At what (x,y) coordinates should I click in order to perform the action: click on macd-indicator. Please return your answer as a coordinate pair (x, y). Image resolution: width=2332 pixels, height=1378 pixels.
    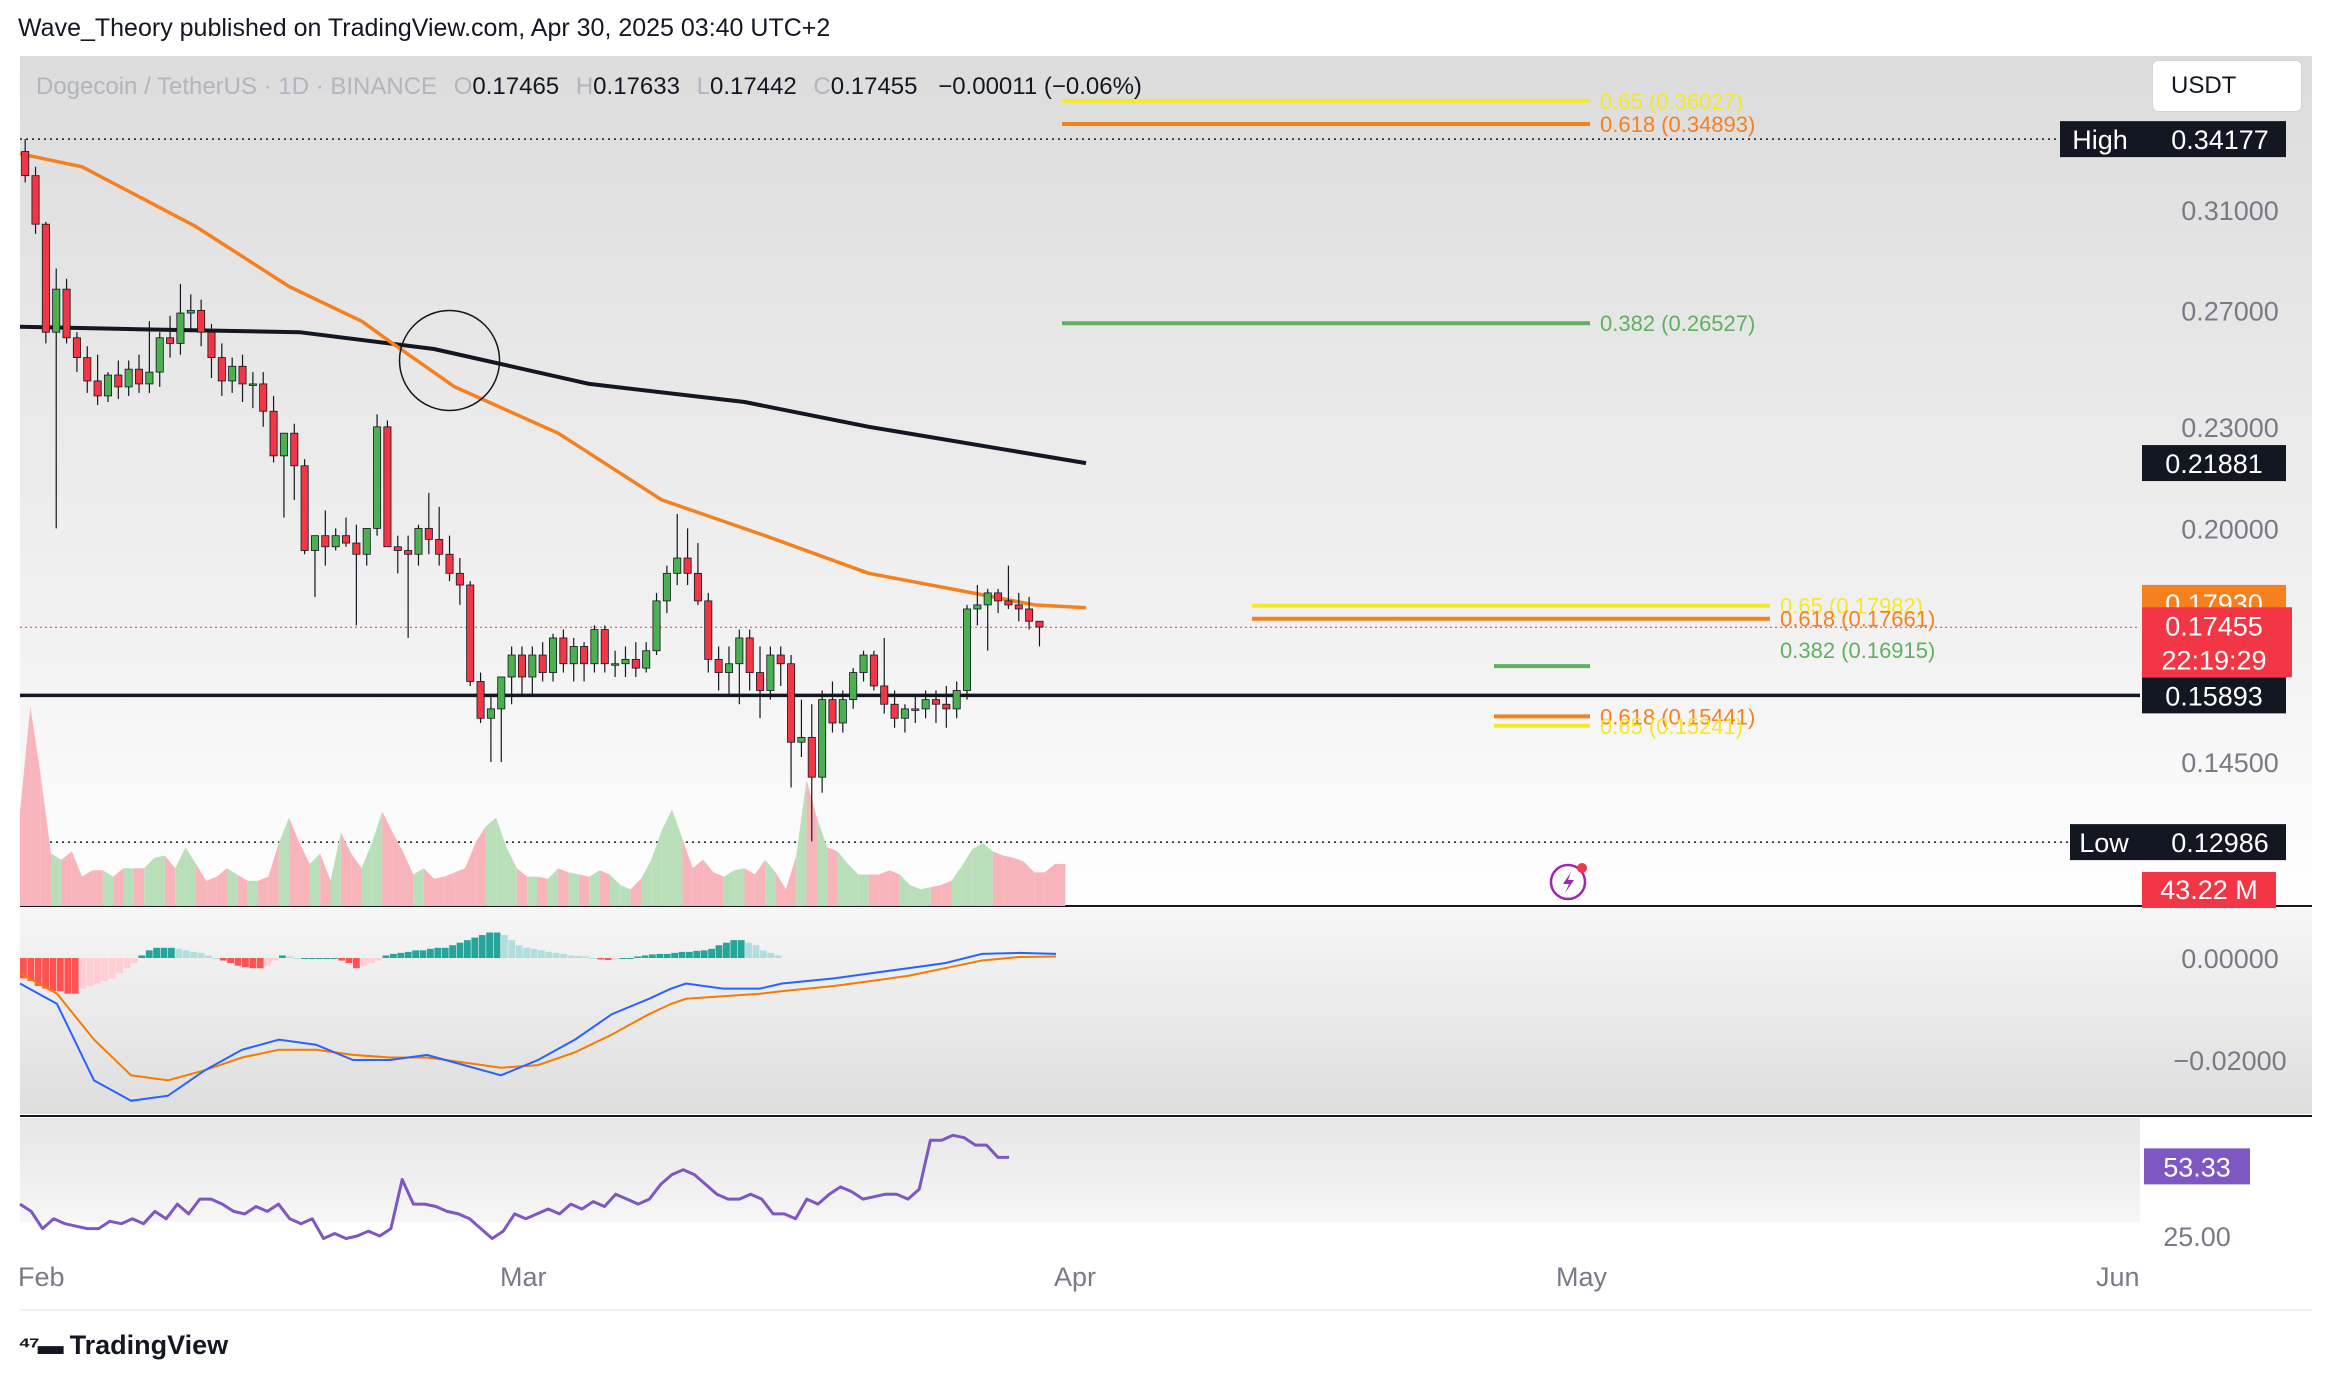
    Looking at the image, I should click on (538, 1017).